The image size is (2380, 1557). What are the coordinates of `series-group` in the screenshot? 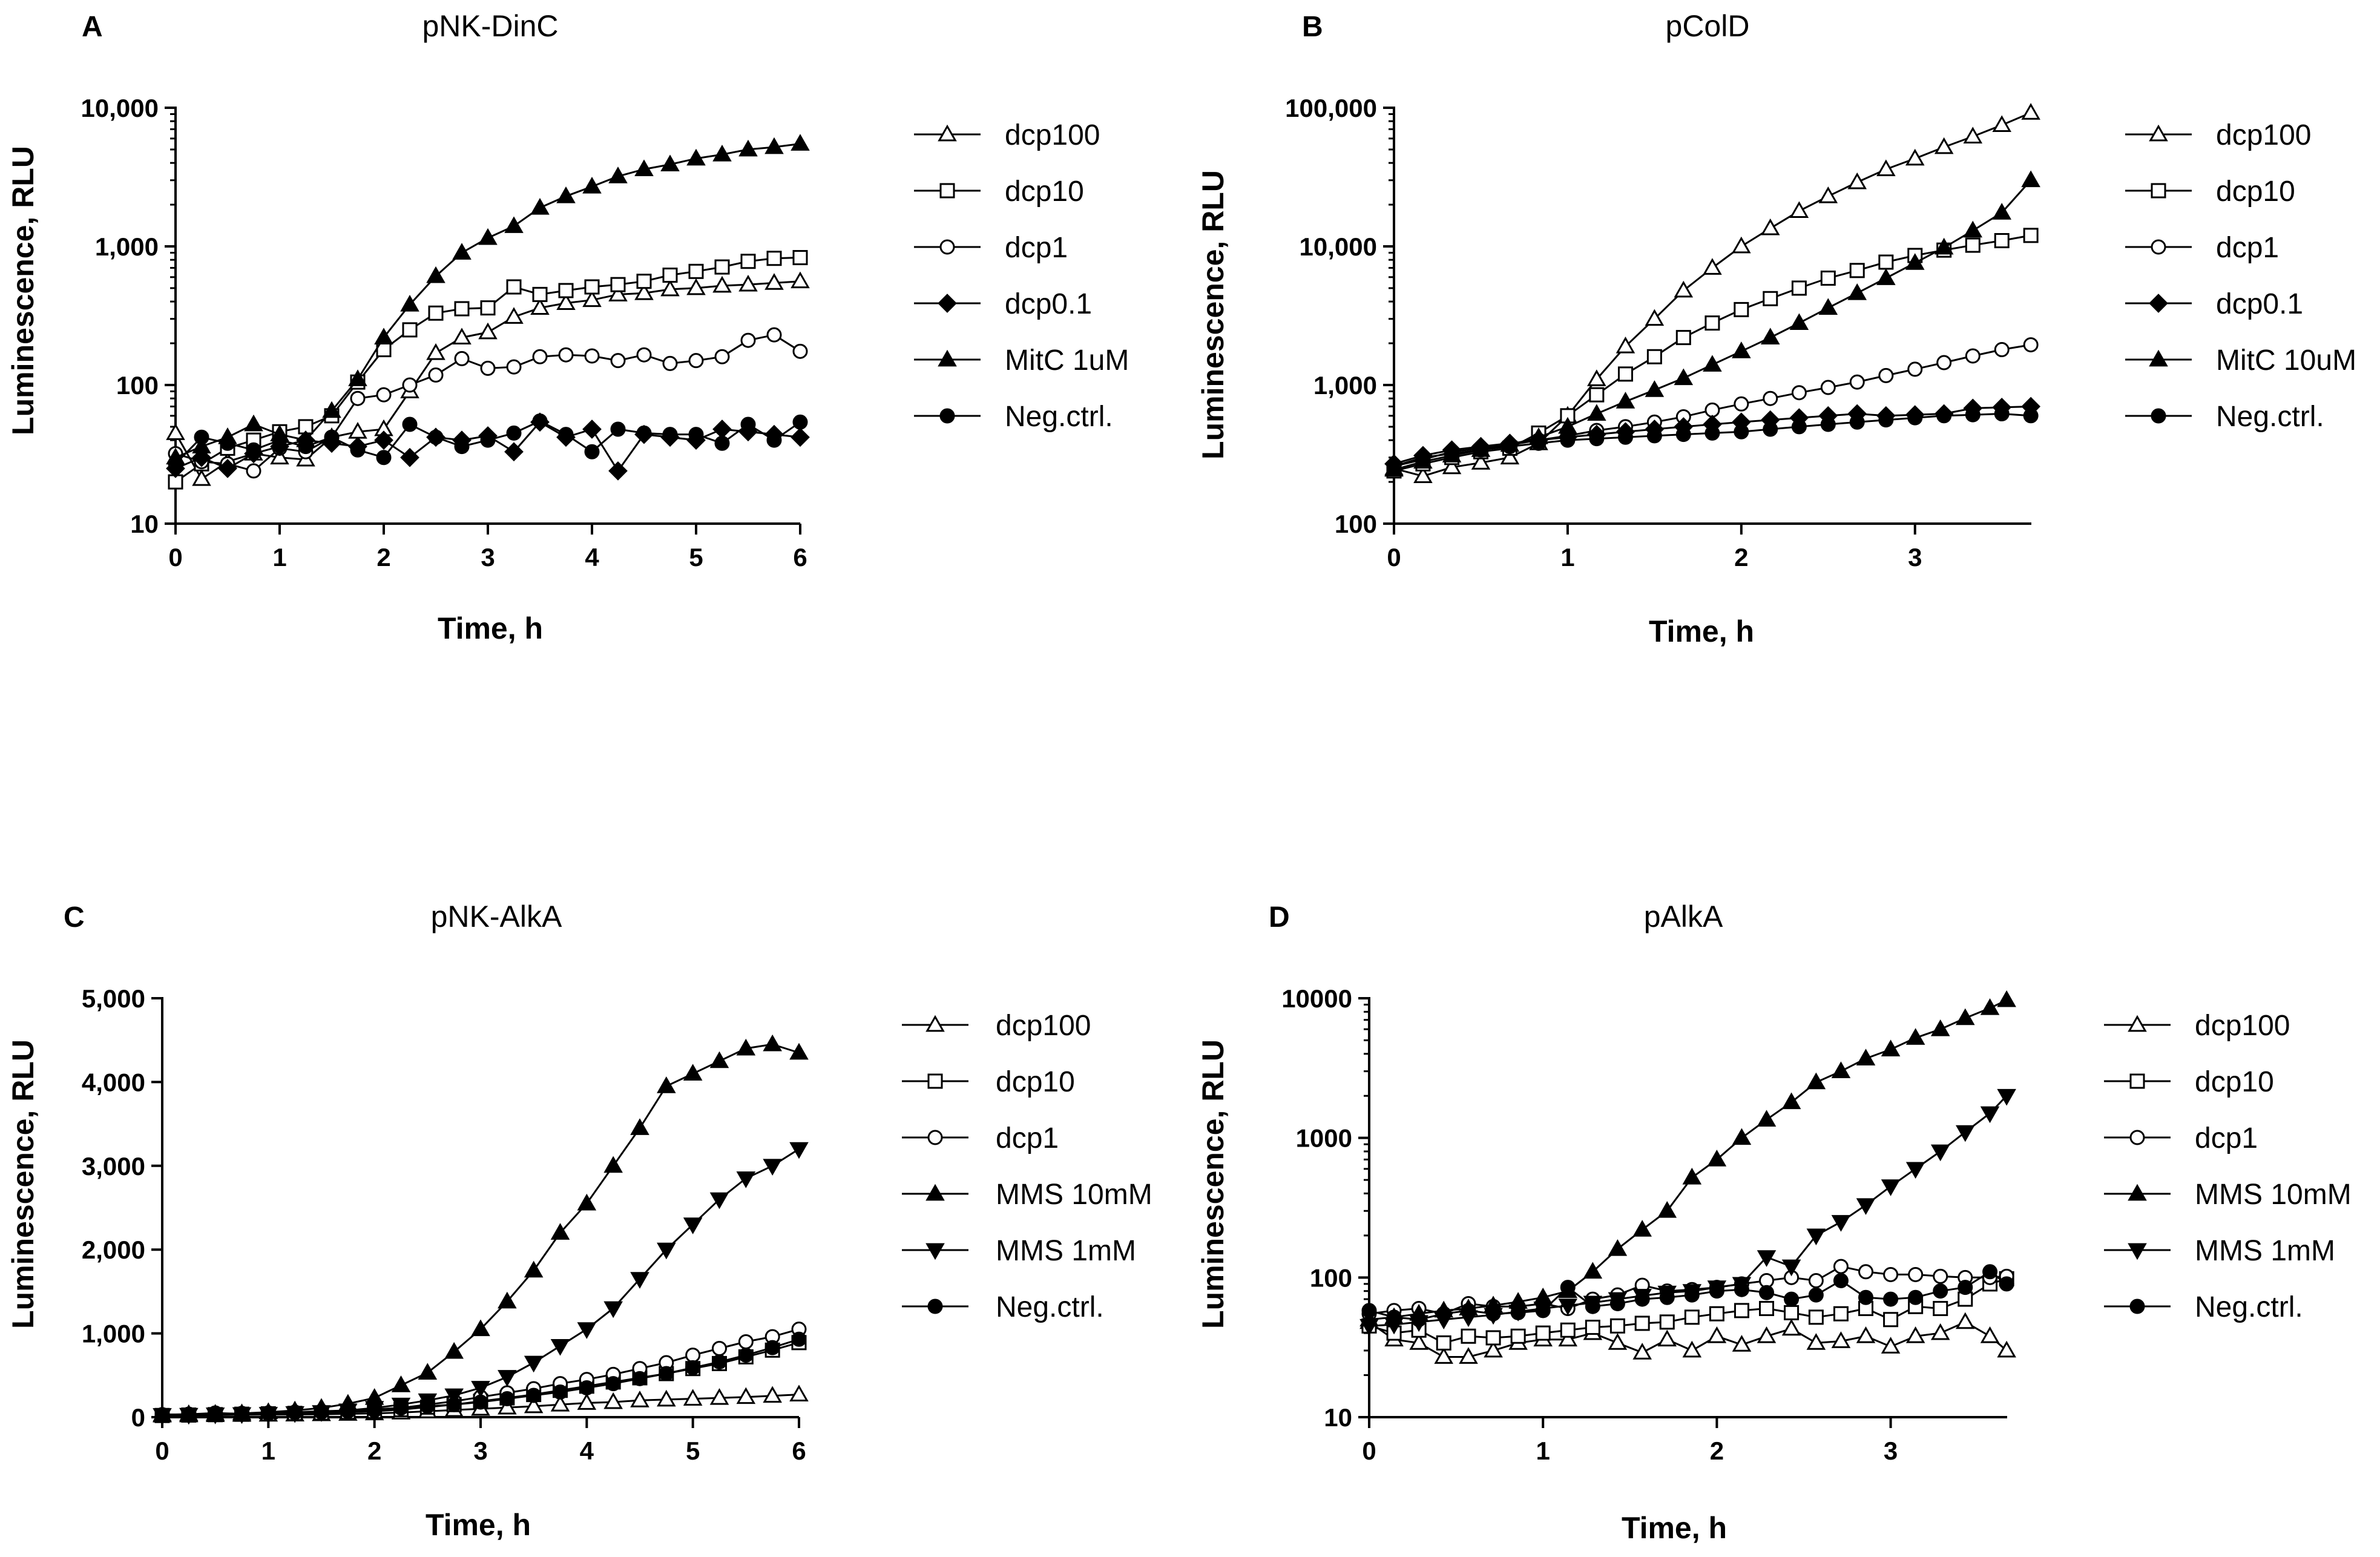 It's located at (481, 1229).